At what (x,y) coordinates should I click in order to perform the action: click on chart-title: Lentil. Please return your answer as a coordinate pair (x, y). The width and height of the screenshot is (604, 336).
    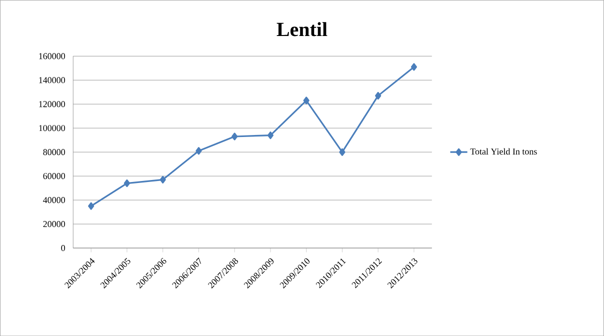
    Looking at the image, I should click on (302, 29).